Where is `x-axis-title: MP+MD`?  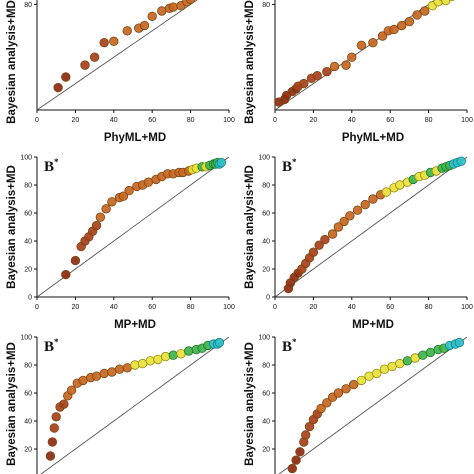 x-axis-title: MP+MD is located at coordinates (373, 325).